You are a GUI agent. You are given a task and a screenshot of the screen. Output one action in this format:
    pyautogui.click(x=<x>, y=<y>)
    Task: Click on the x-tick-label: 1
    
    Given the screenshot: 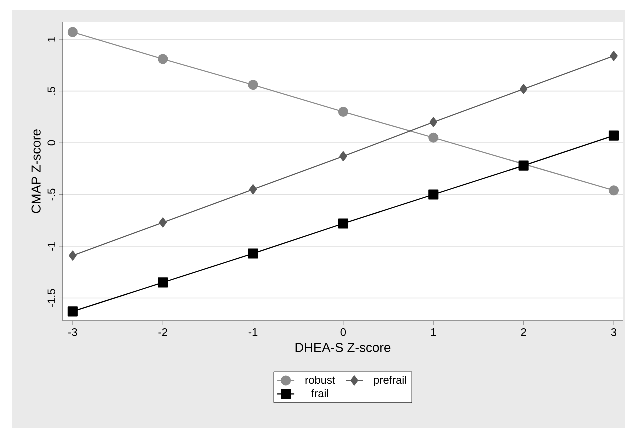 What is the action you would take?
    pyautogui.click(x=433, y=332)
    